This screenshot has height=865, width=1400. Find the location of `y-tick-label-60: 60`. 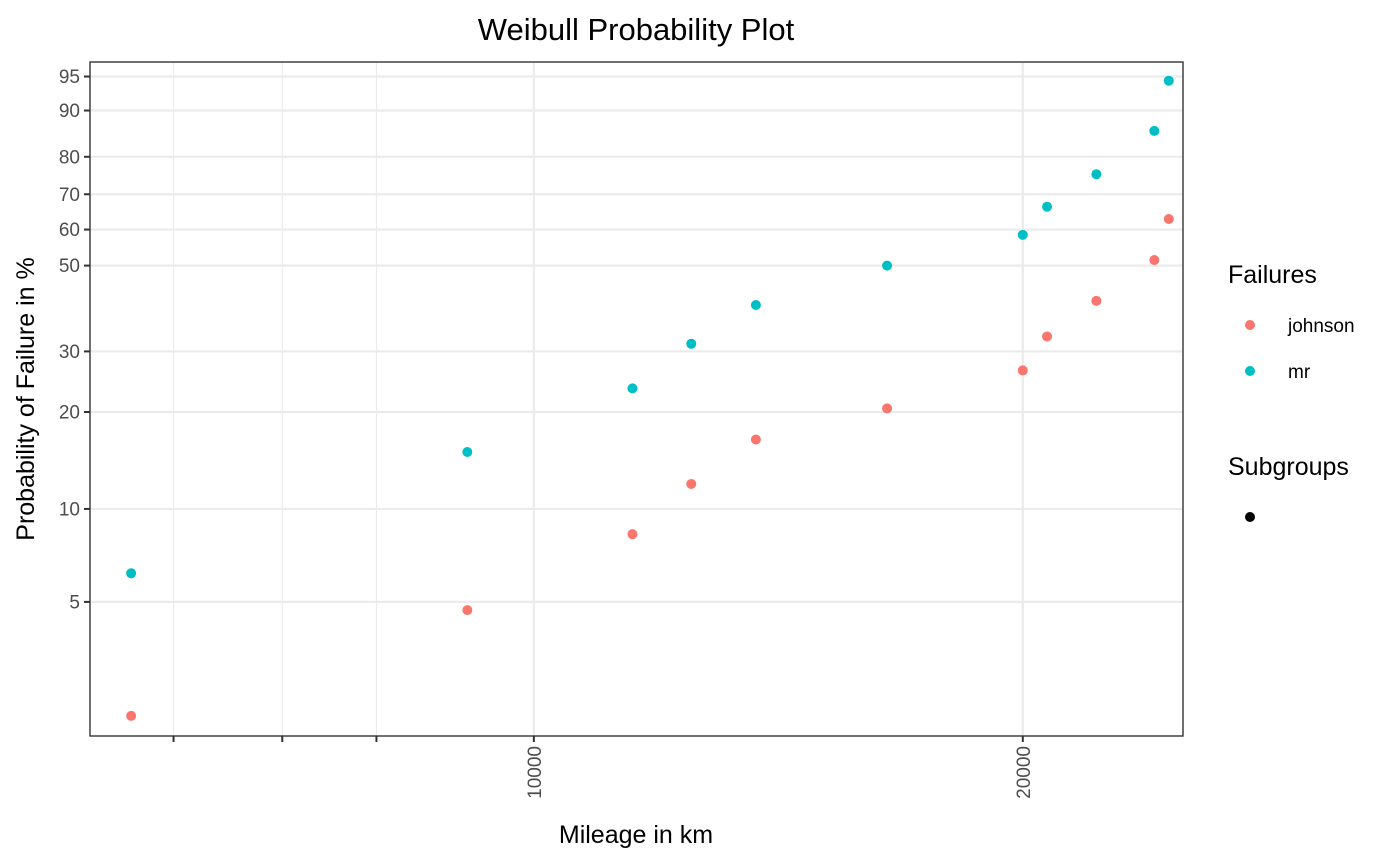

y-tick-label-60: 60 is located at coordinates (69, 230).